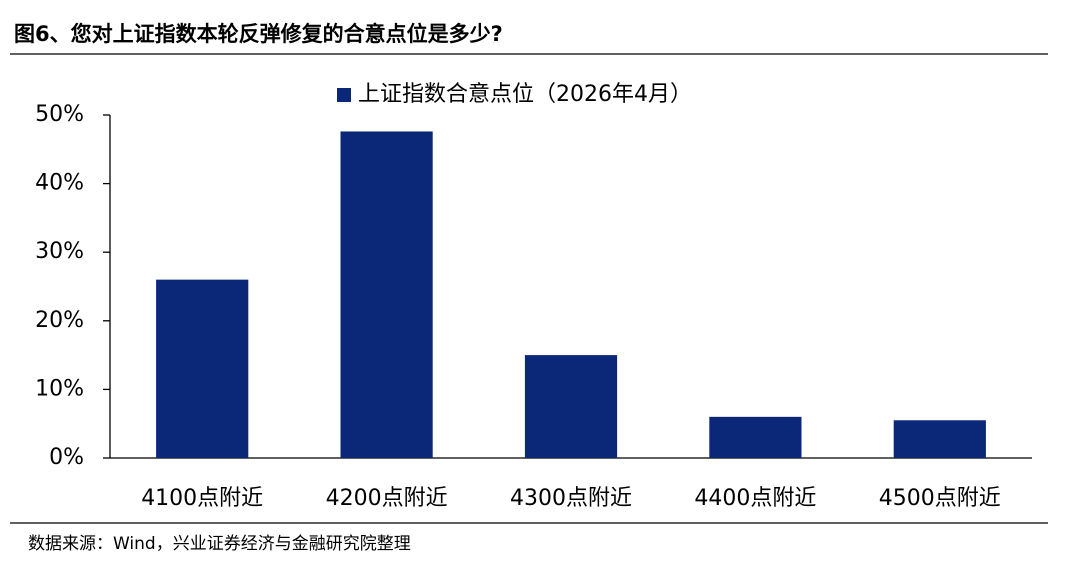 This screenshot has width=1080, height=572. What do you see at coordinates (202, 498) in the screenshot?
I see `x-tick-label: 4100点附近` at bounding box center [202, 498].